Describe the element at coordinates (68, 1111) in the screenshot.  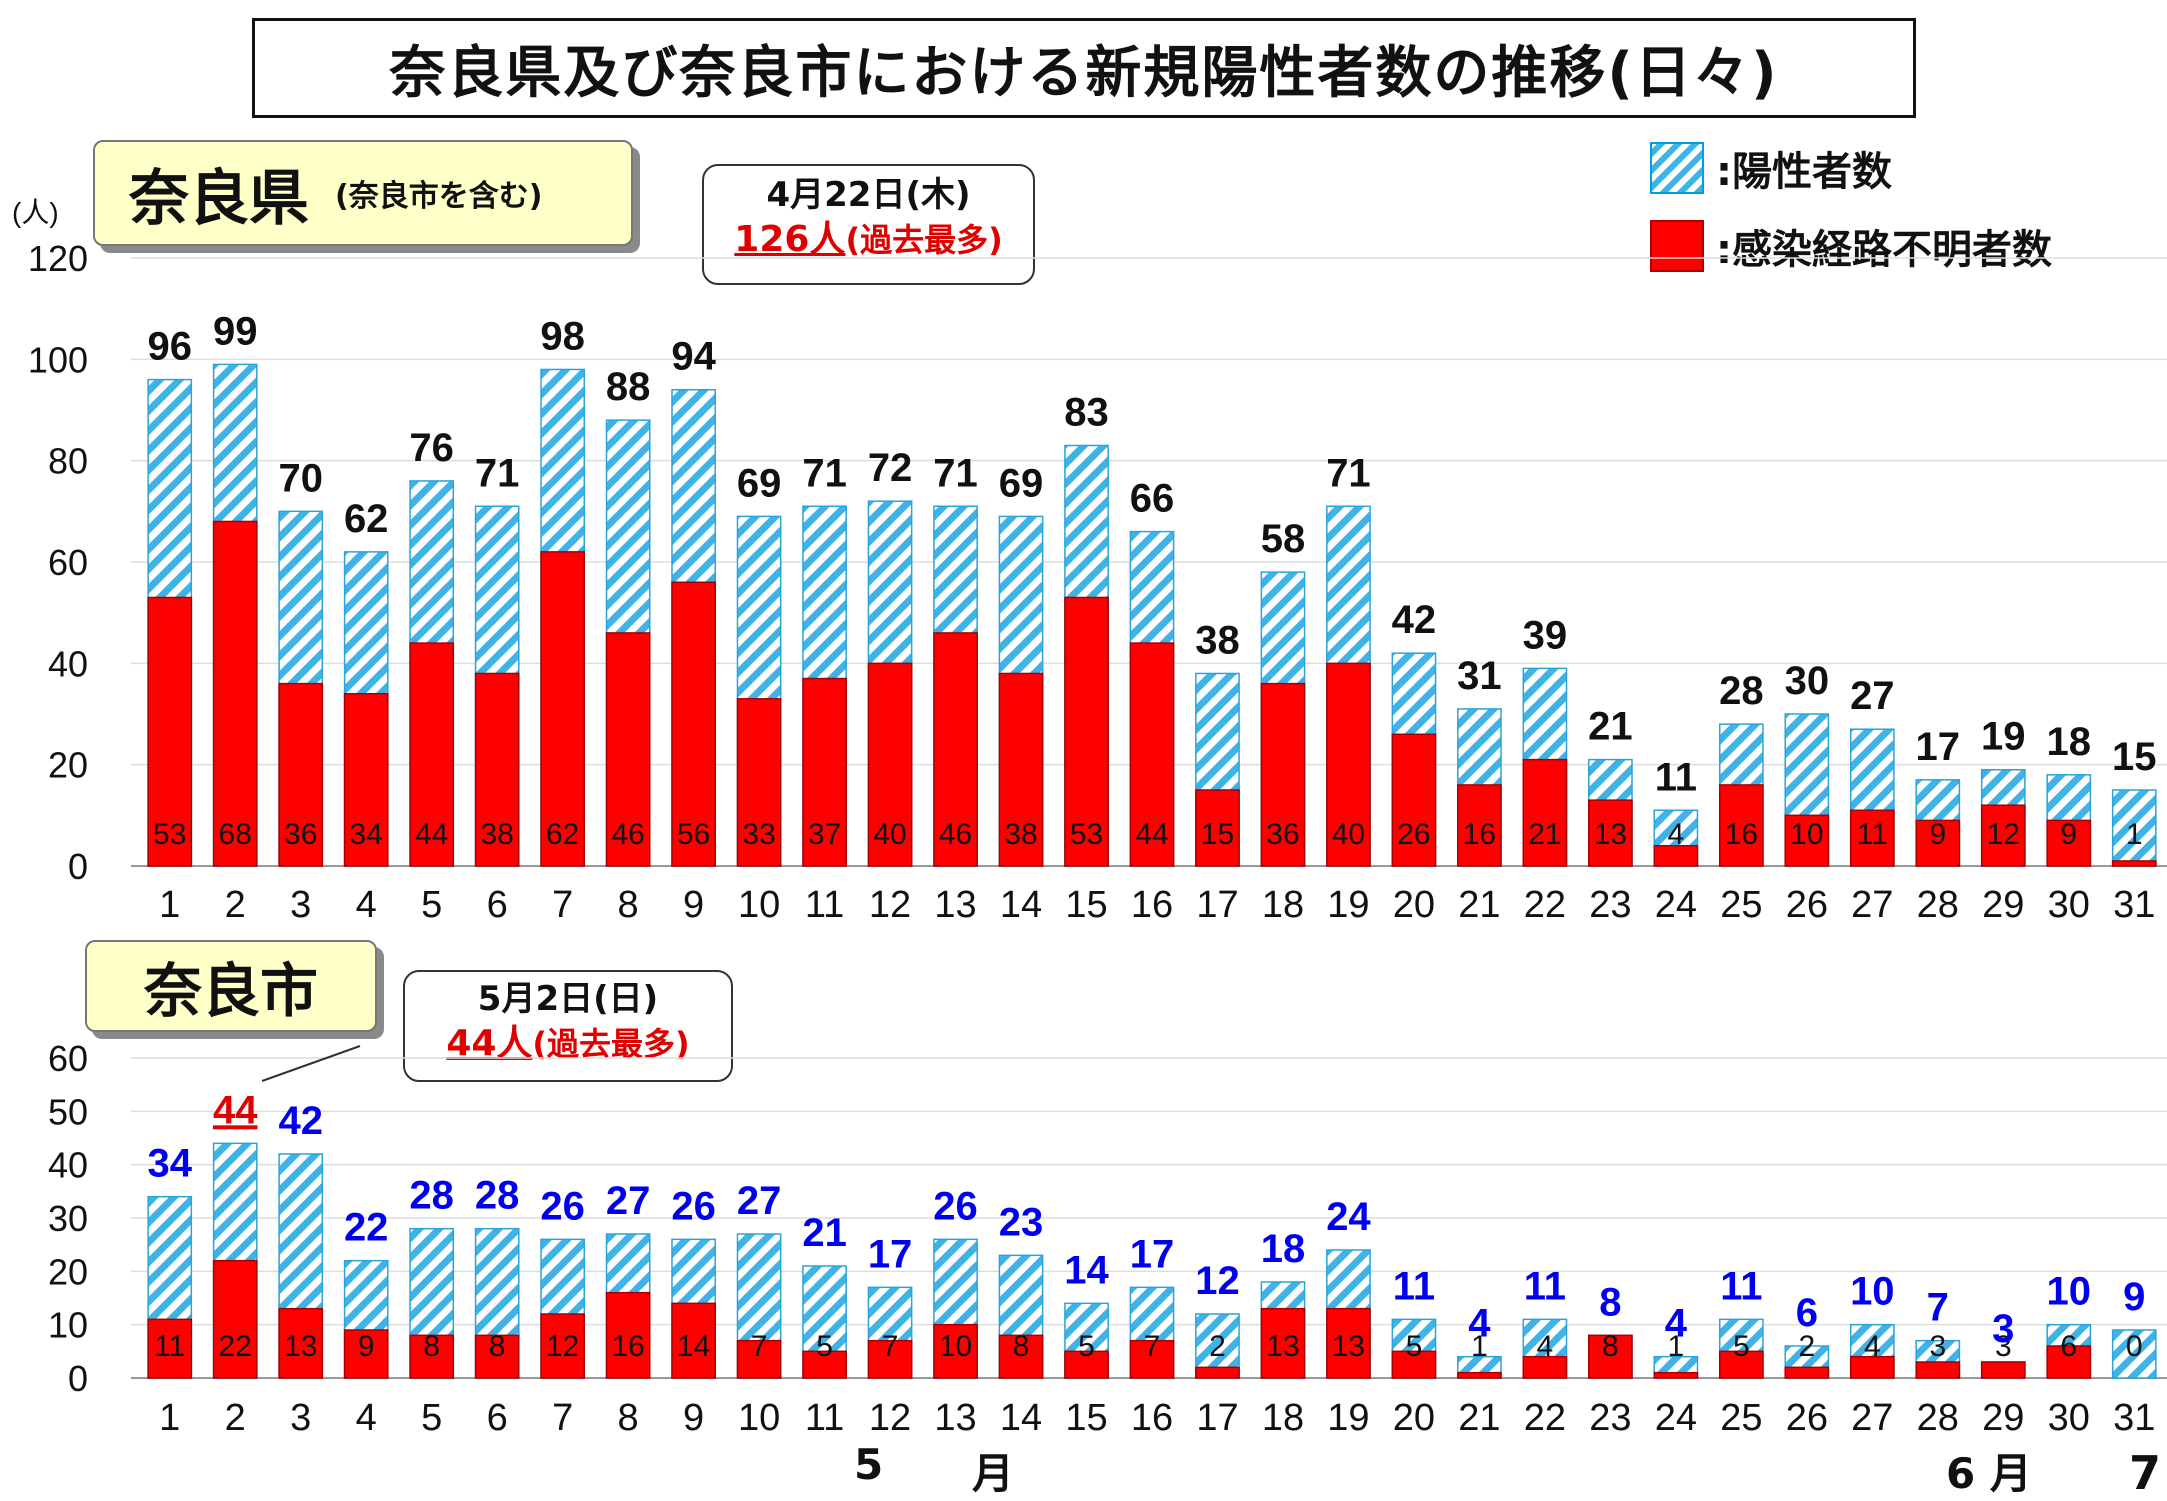
I see `y-tick-label: 50` at that location.